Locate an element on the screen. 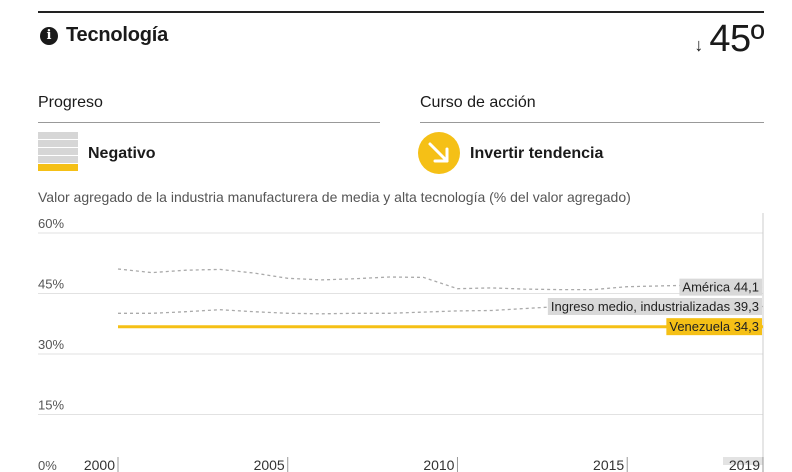 Image resolution: width=792 pixels, height=472 pixels. last-year-highlight is located at coordinates (743, 461).